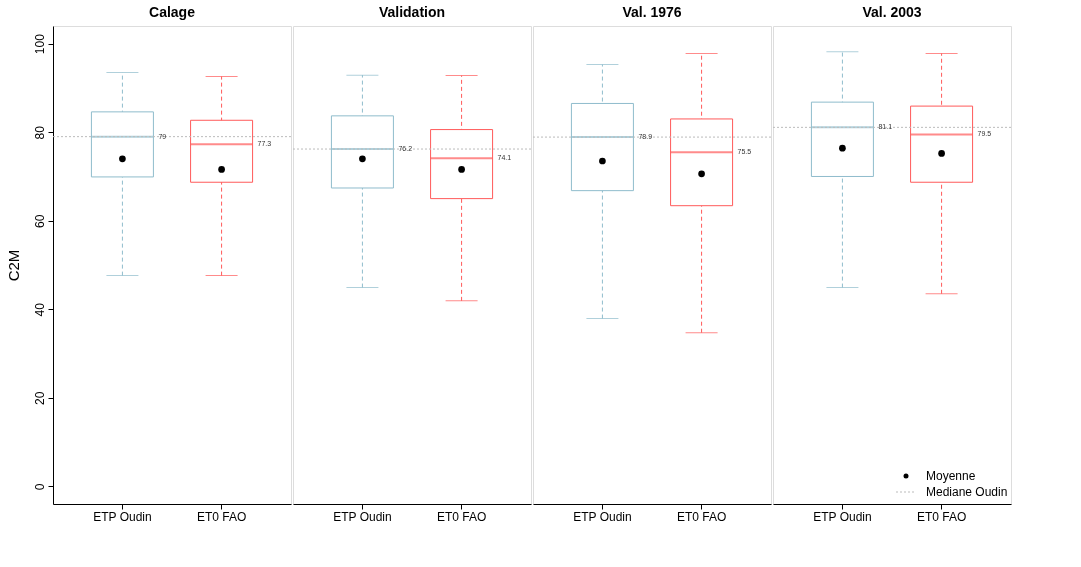 The image size is (1081, 567). I want to click on y-tick-label: 80, so click(39, 132).